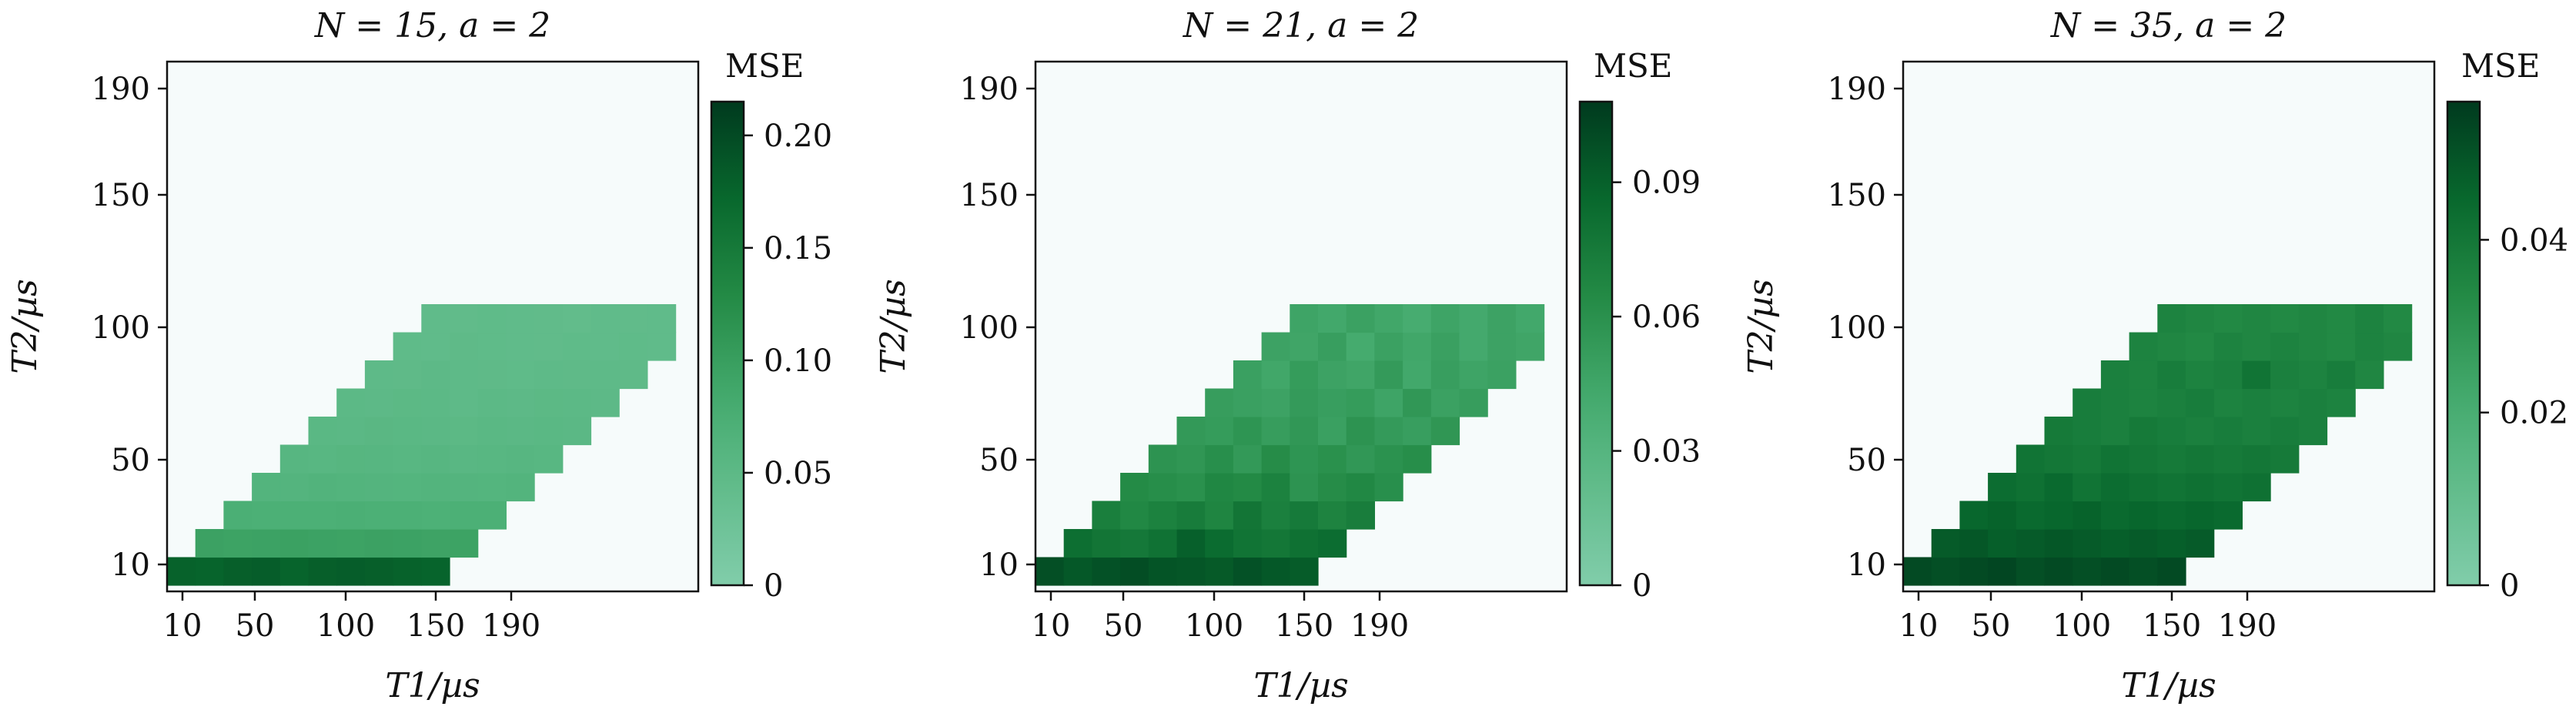 The height and width of the screenshot is (720, 2576). I want to click on y-tick-label: 190, so click(121, 89).